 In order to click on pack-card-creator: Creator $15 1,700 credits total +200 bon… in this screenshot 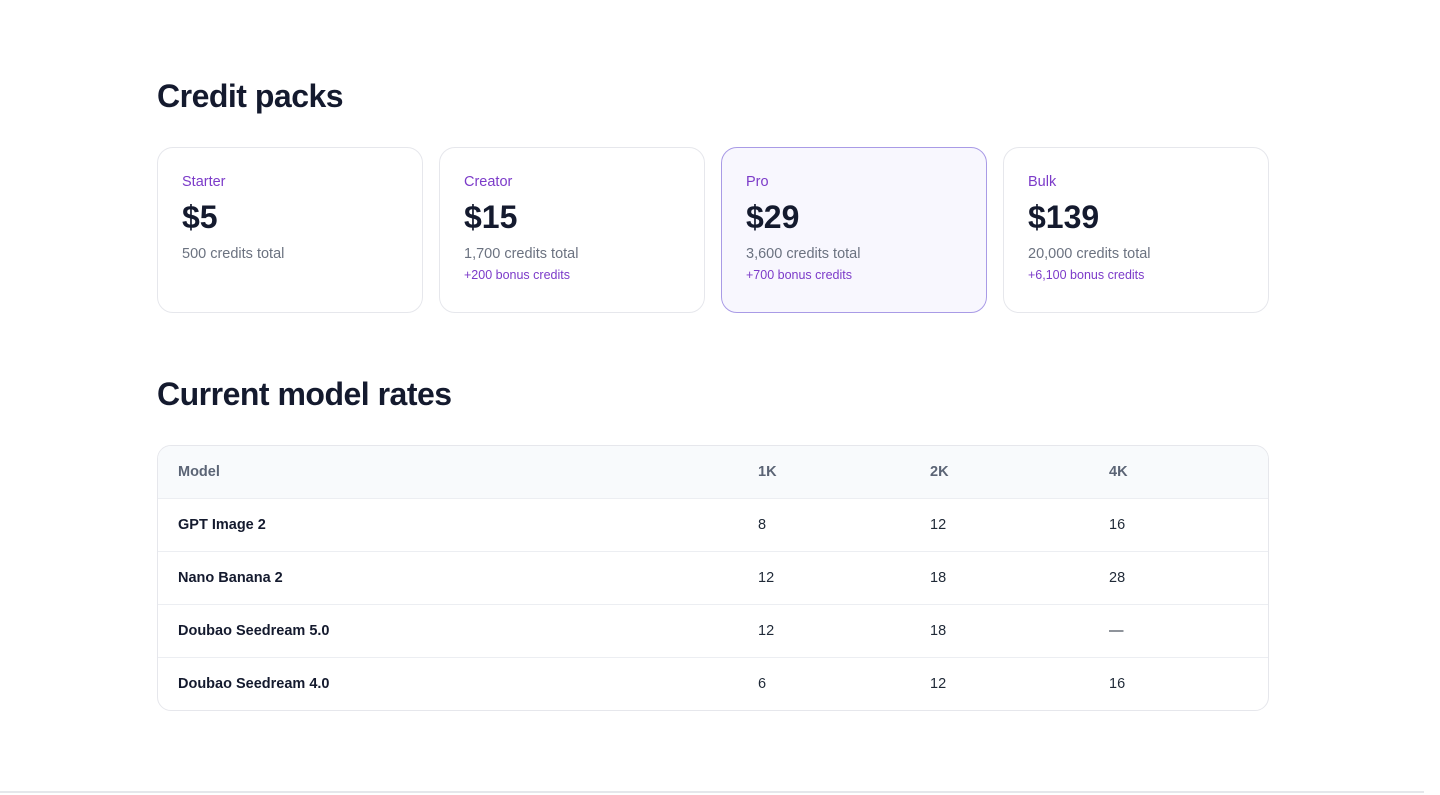, I will do `click(572, 230)`.